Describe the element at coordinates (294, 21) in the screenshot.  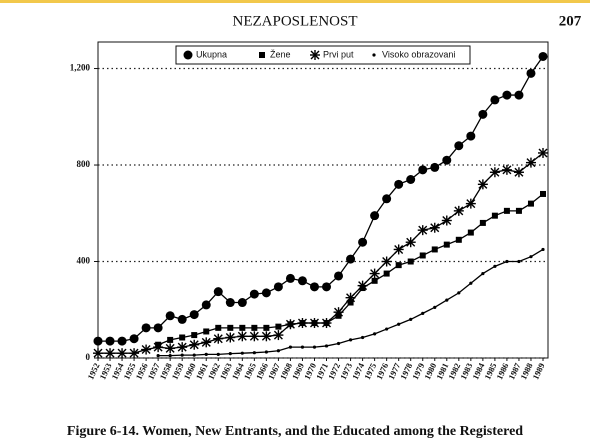
I see `page-header: NEZAPOSLENOST` at that location.